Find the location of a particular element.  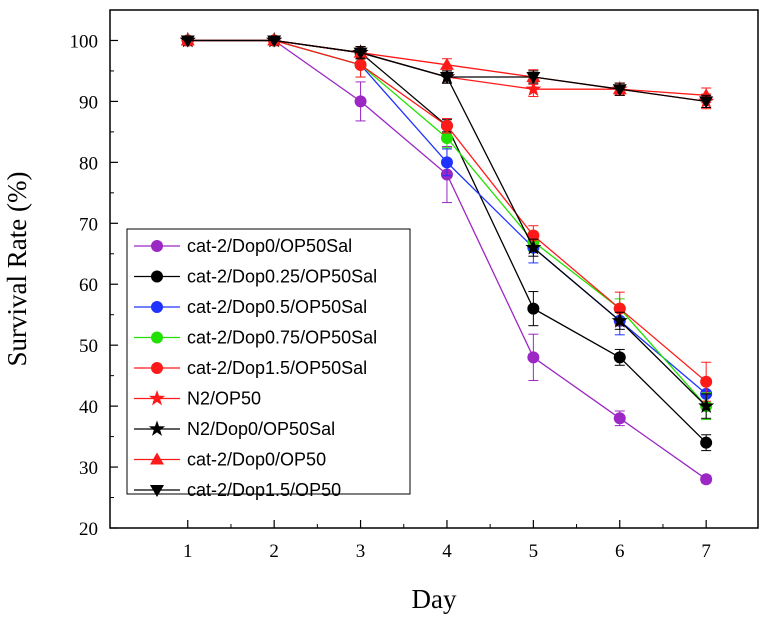

legend-label: cat-2/Dop0.25/OP50Sal is located at coordinates (282, 277).